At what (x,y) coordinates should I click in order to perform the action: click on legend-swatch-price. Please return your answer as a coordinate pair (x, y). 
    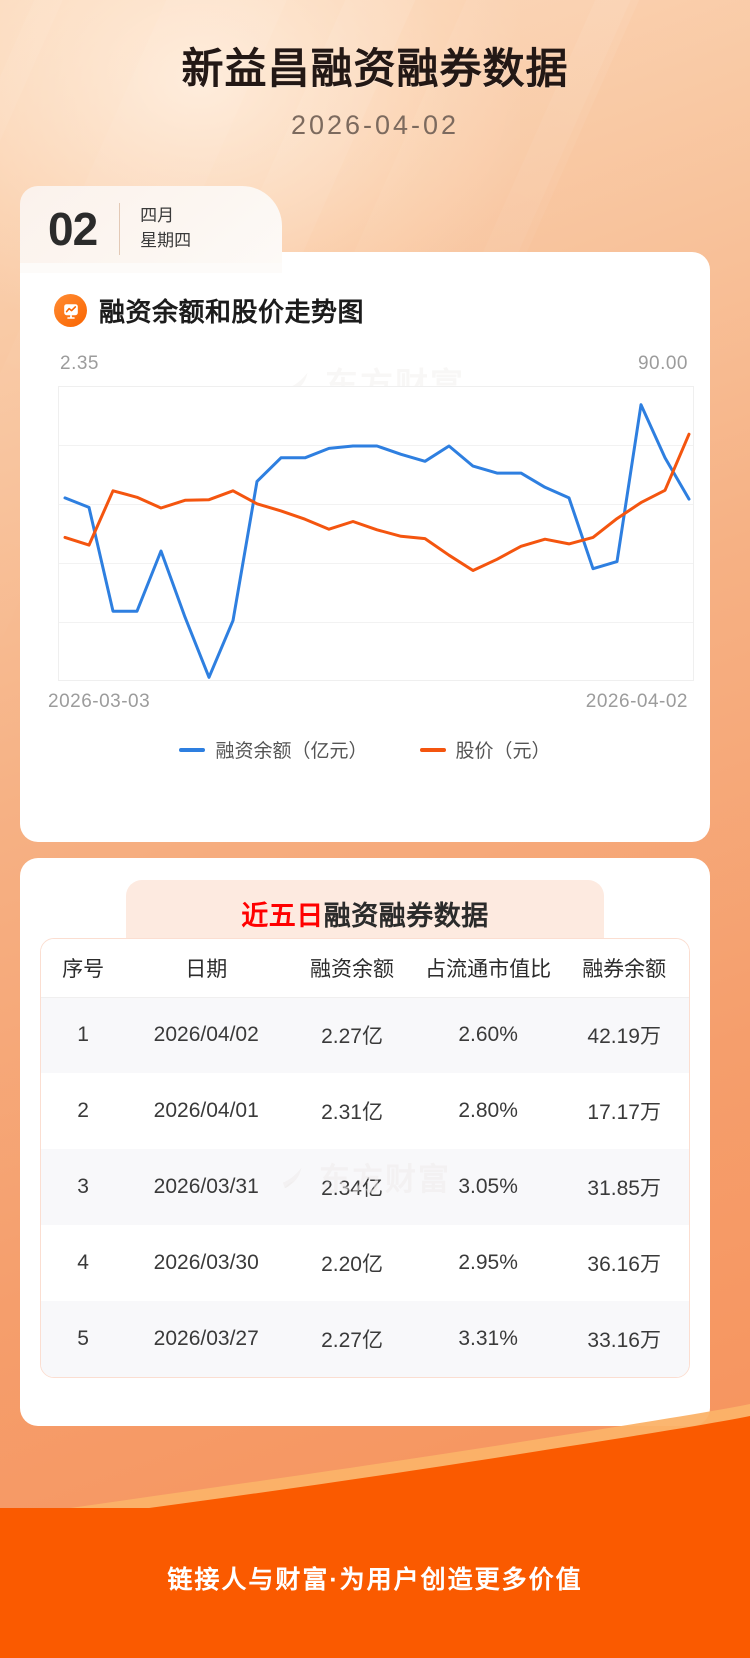
    Looking at the image, I should click on (432, 749).